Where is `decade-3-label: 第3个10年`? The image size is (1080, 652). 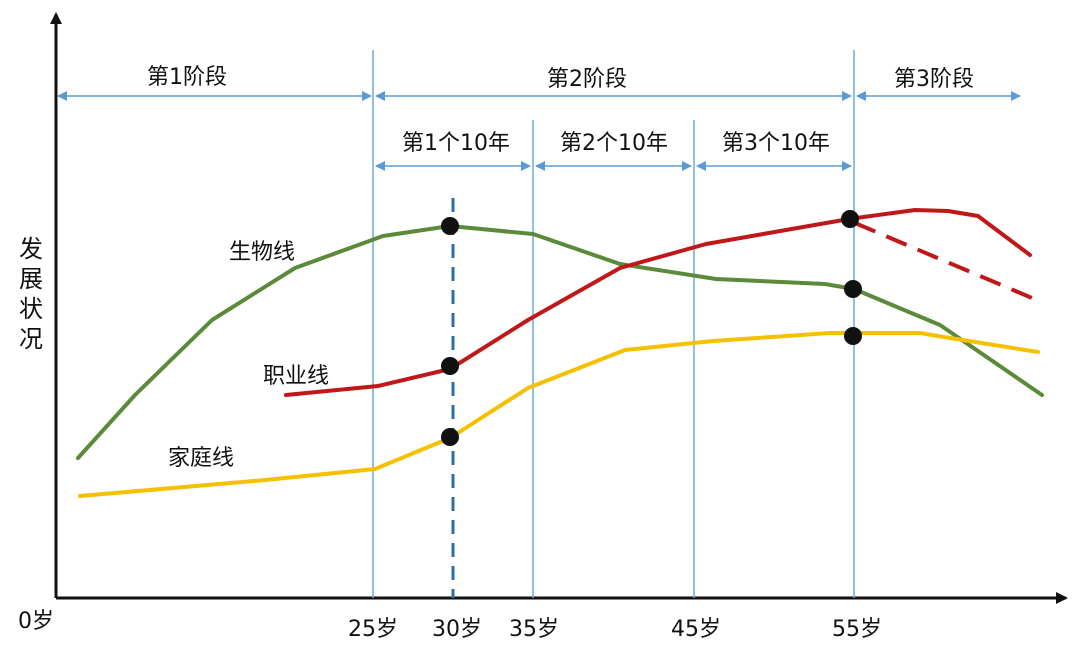
decade-3-label: 第3个10年 is located at coordinates (776, 143).